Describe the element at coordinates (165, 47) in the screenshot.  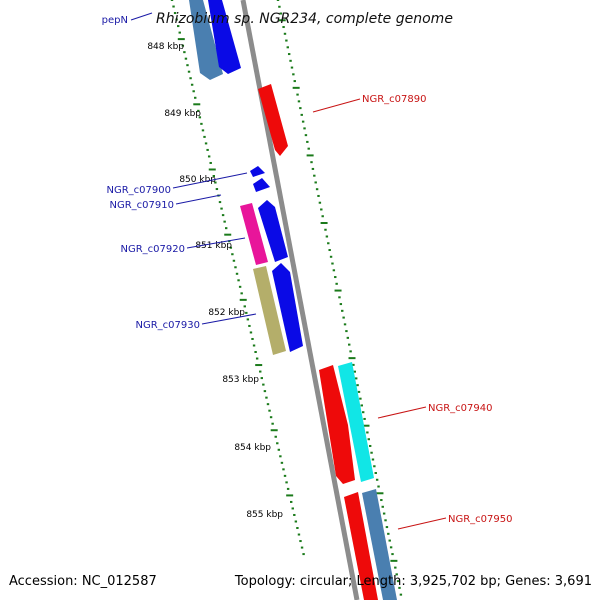
I see `ruler-label-848: 848 kbp` at that location.